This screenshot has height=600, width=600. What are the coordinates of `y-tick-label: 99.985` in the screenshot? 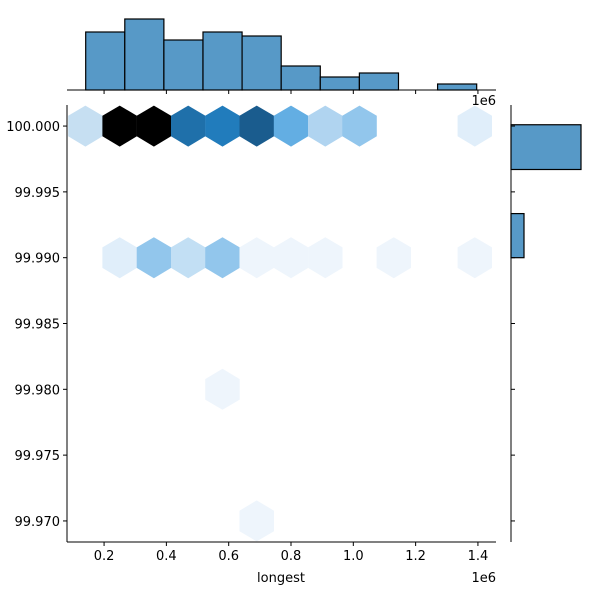 It's located at (38, 325).